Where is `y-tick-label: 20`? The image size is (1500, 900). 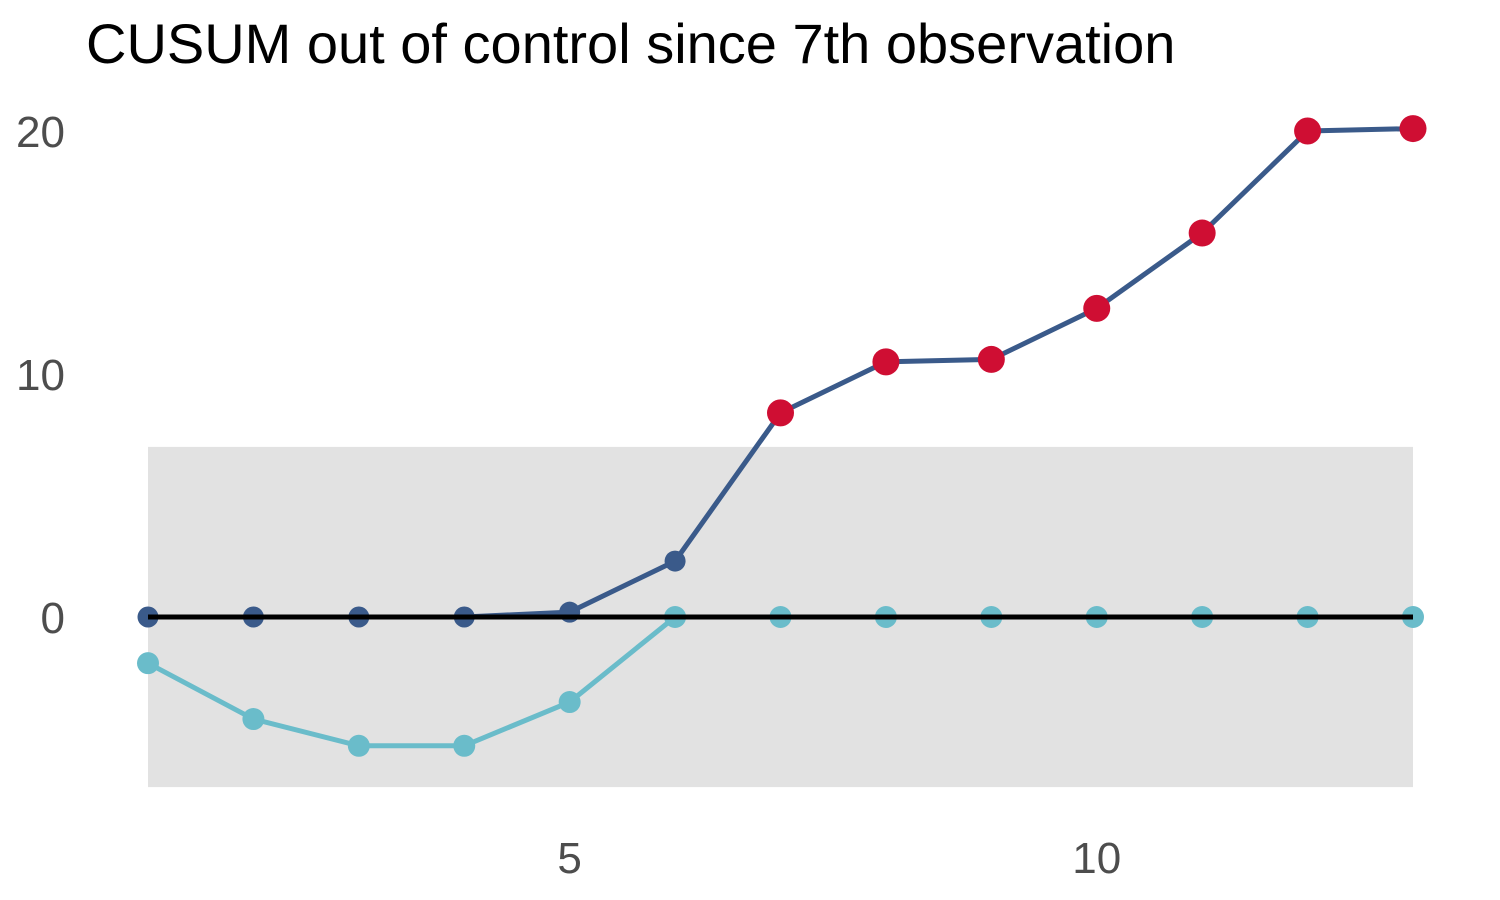 y-tick-label: 20 is located at coordinates (40, 132).